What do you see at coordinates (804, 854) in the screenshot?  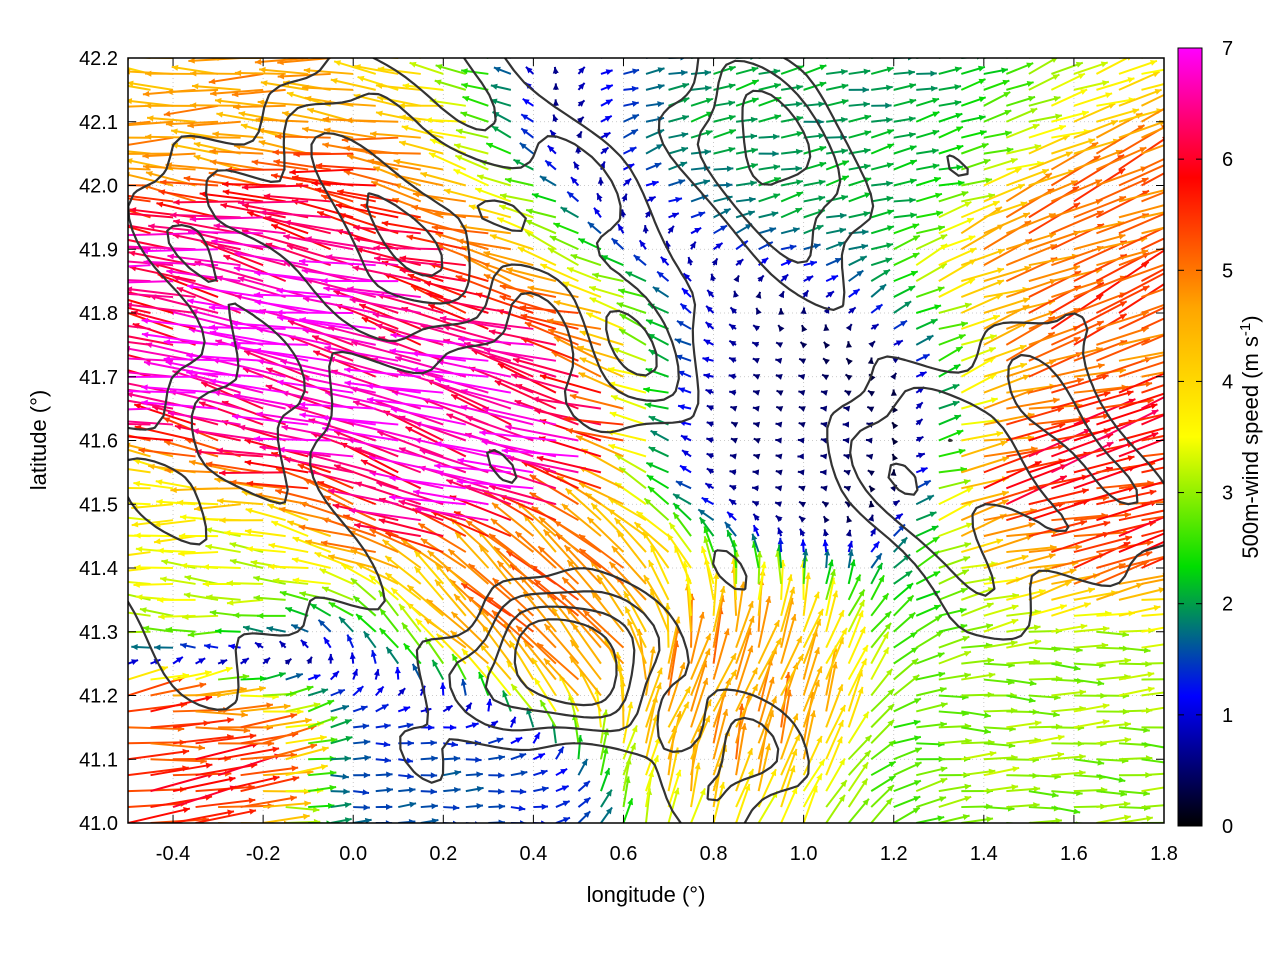 I see `x-tick-label: 1.0` at bounding box center [804, 854].